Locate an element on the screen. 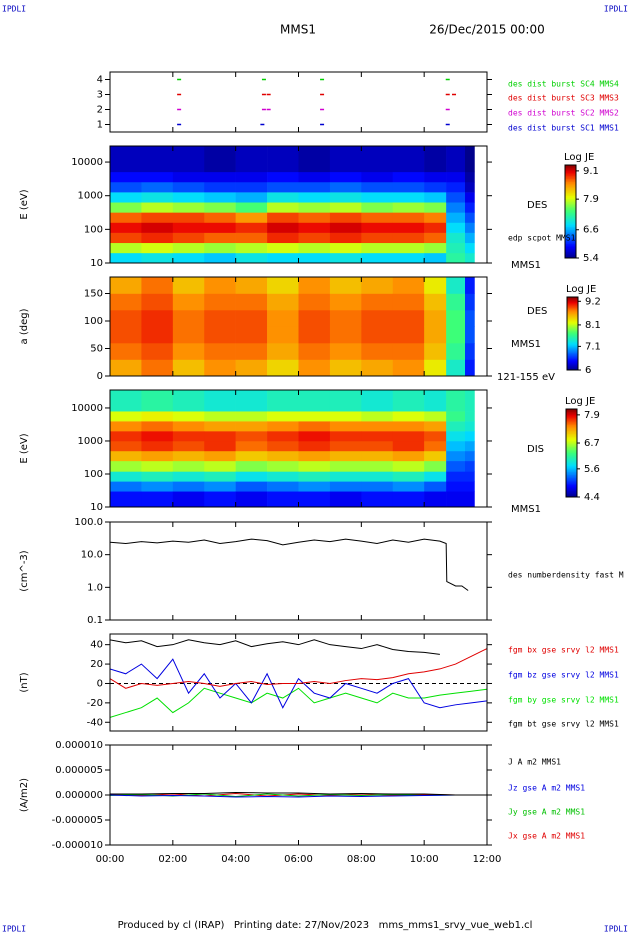 The image size is (630, 934). legend-entry: fgm bz gse srvy l2 MMS1 is located at coordinates (563, 675).